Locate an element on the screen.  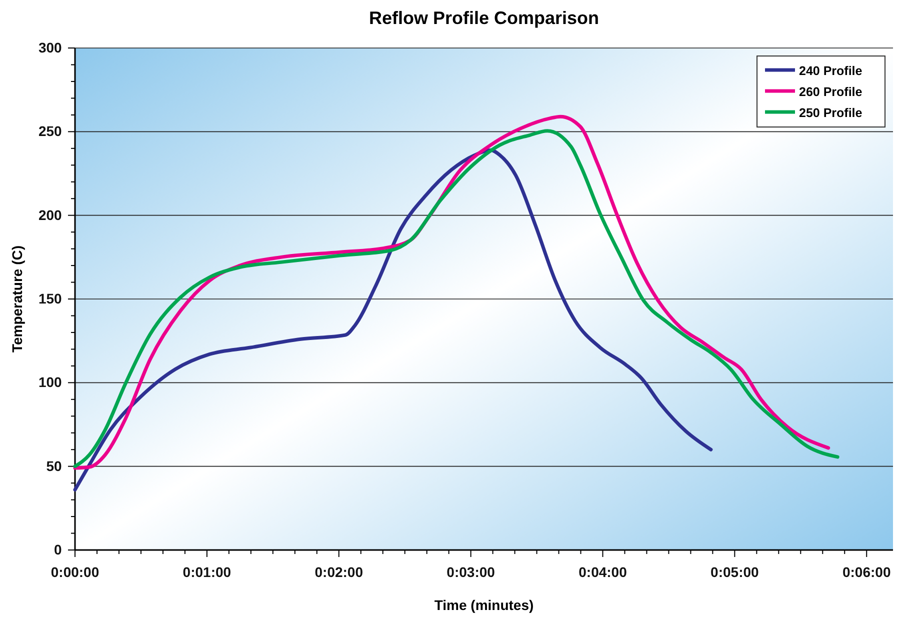
y-tick-label: 100 is located at coordinates (50, 382).